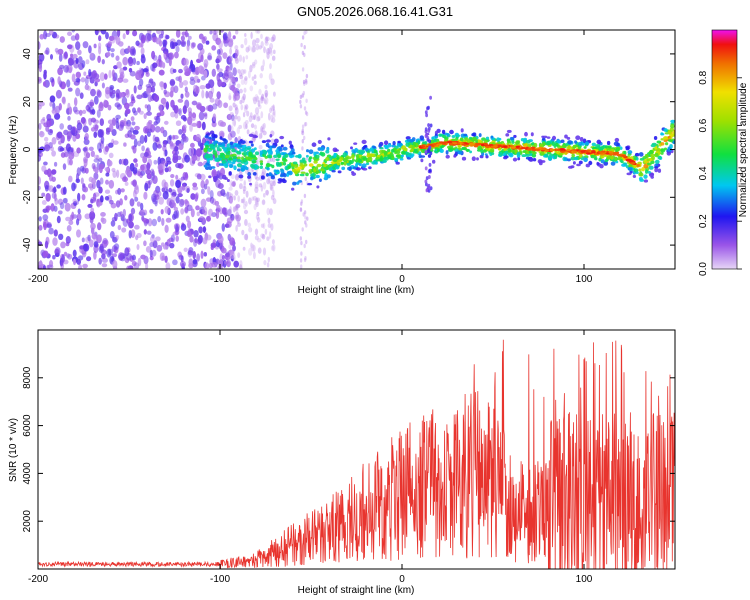 The width and height of the screenshot is (750, 600). Describe the element at coordinates (27, 425) in the screenshot. I see `y-tick-label: 6000` at that location.